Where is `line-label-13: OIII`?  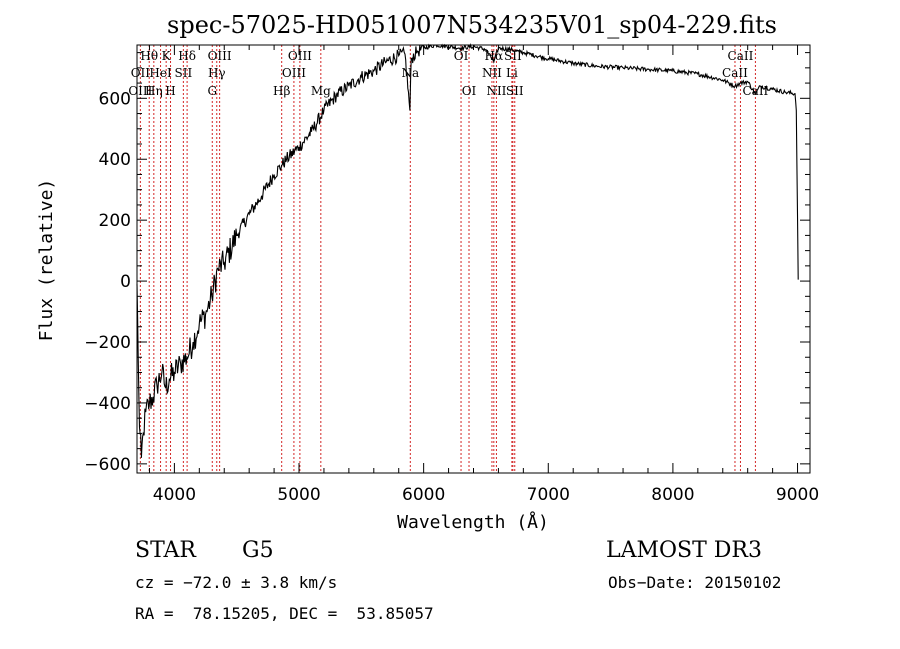 line-label-13: OIII is located at coordinates (294, 73).